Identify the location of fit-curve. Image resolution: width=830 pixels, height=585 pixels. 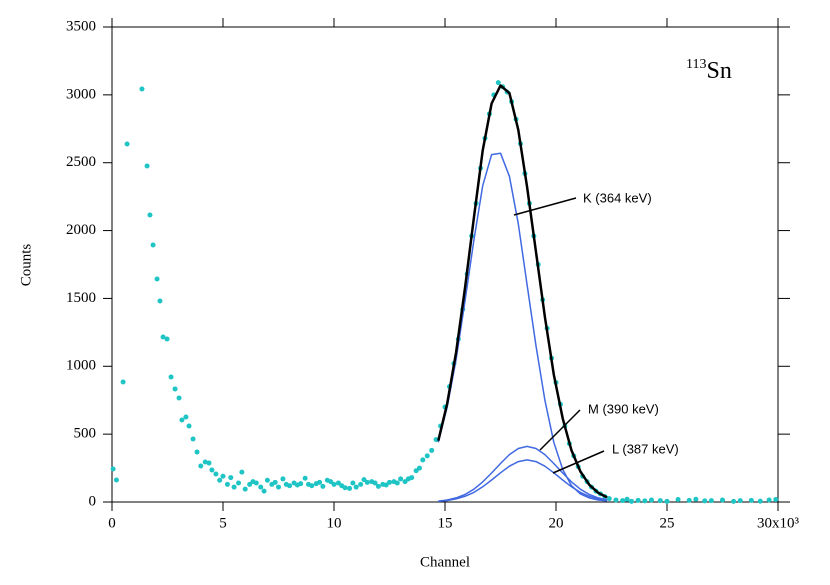
(522, 291).